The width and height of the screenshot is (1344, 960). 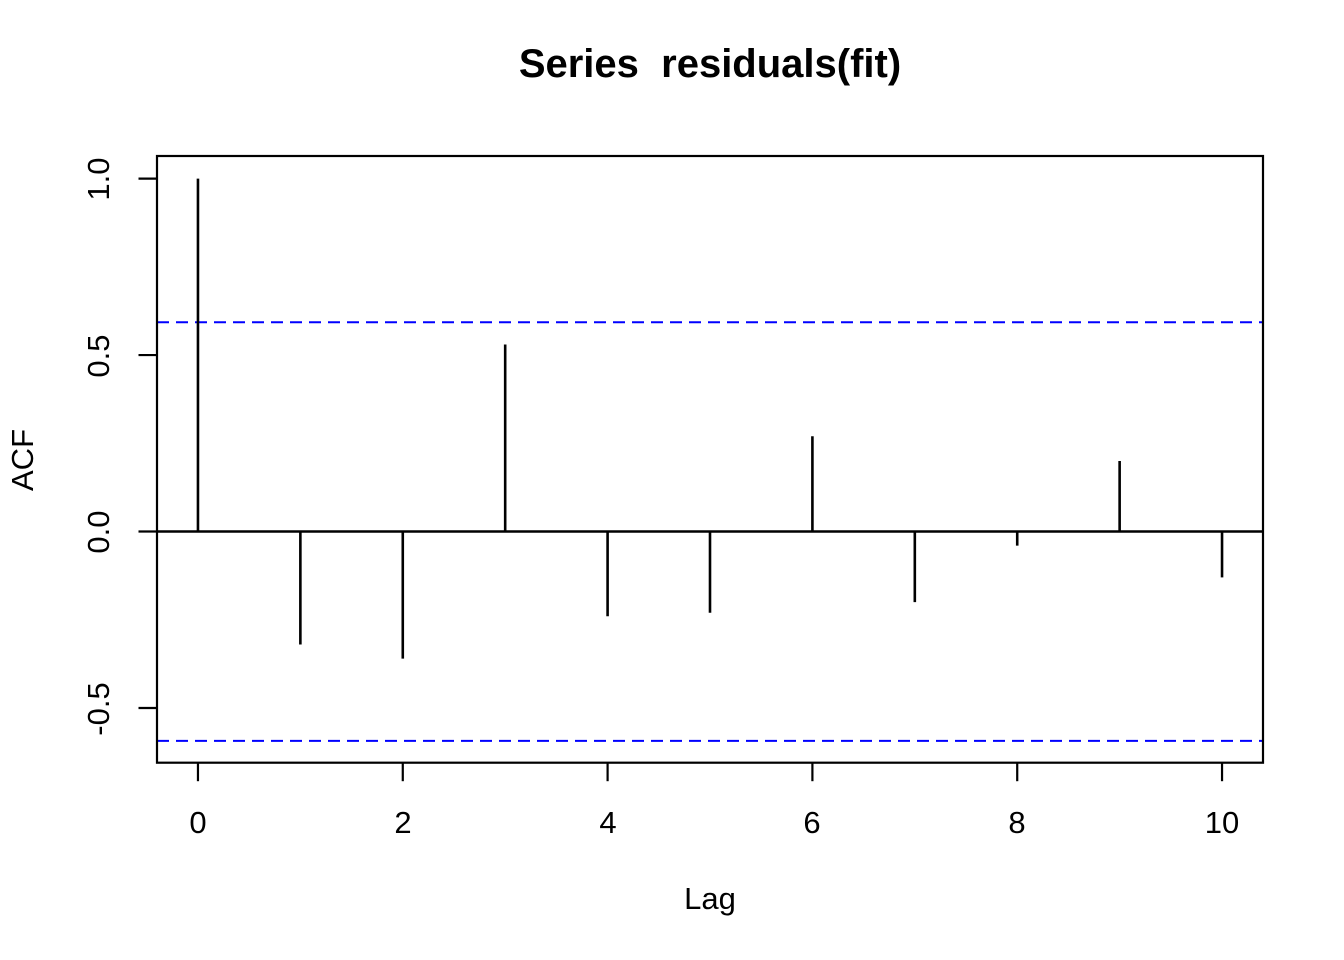 What do you see at coordinates (710, 64) in the screenshot?
I see `chart-title: Series residuals(fit)` at bounding box center [710, 64].